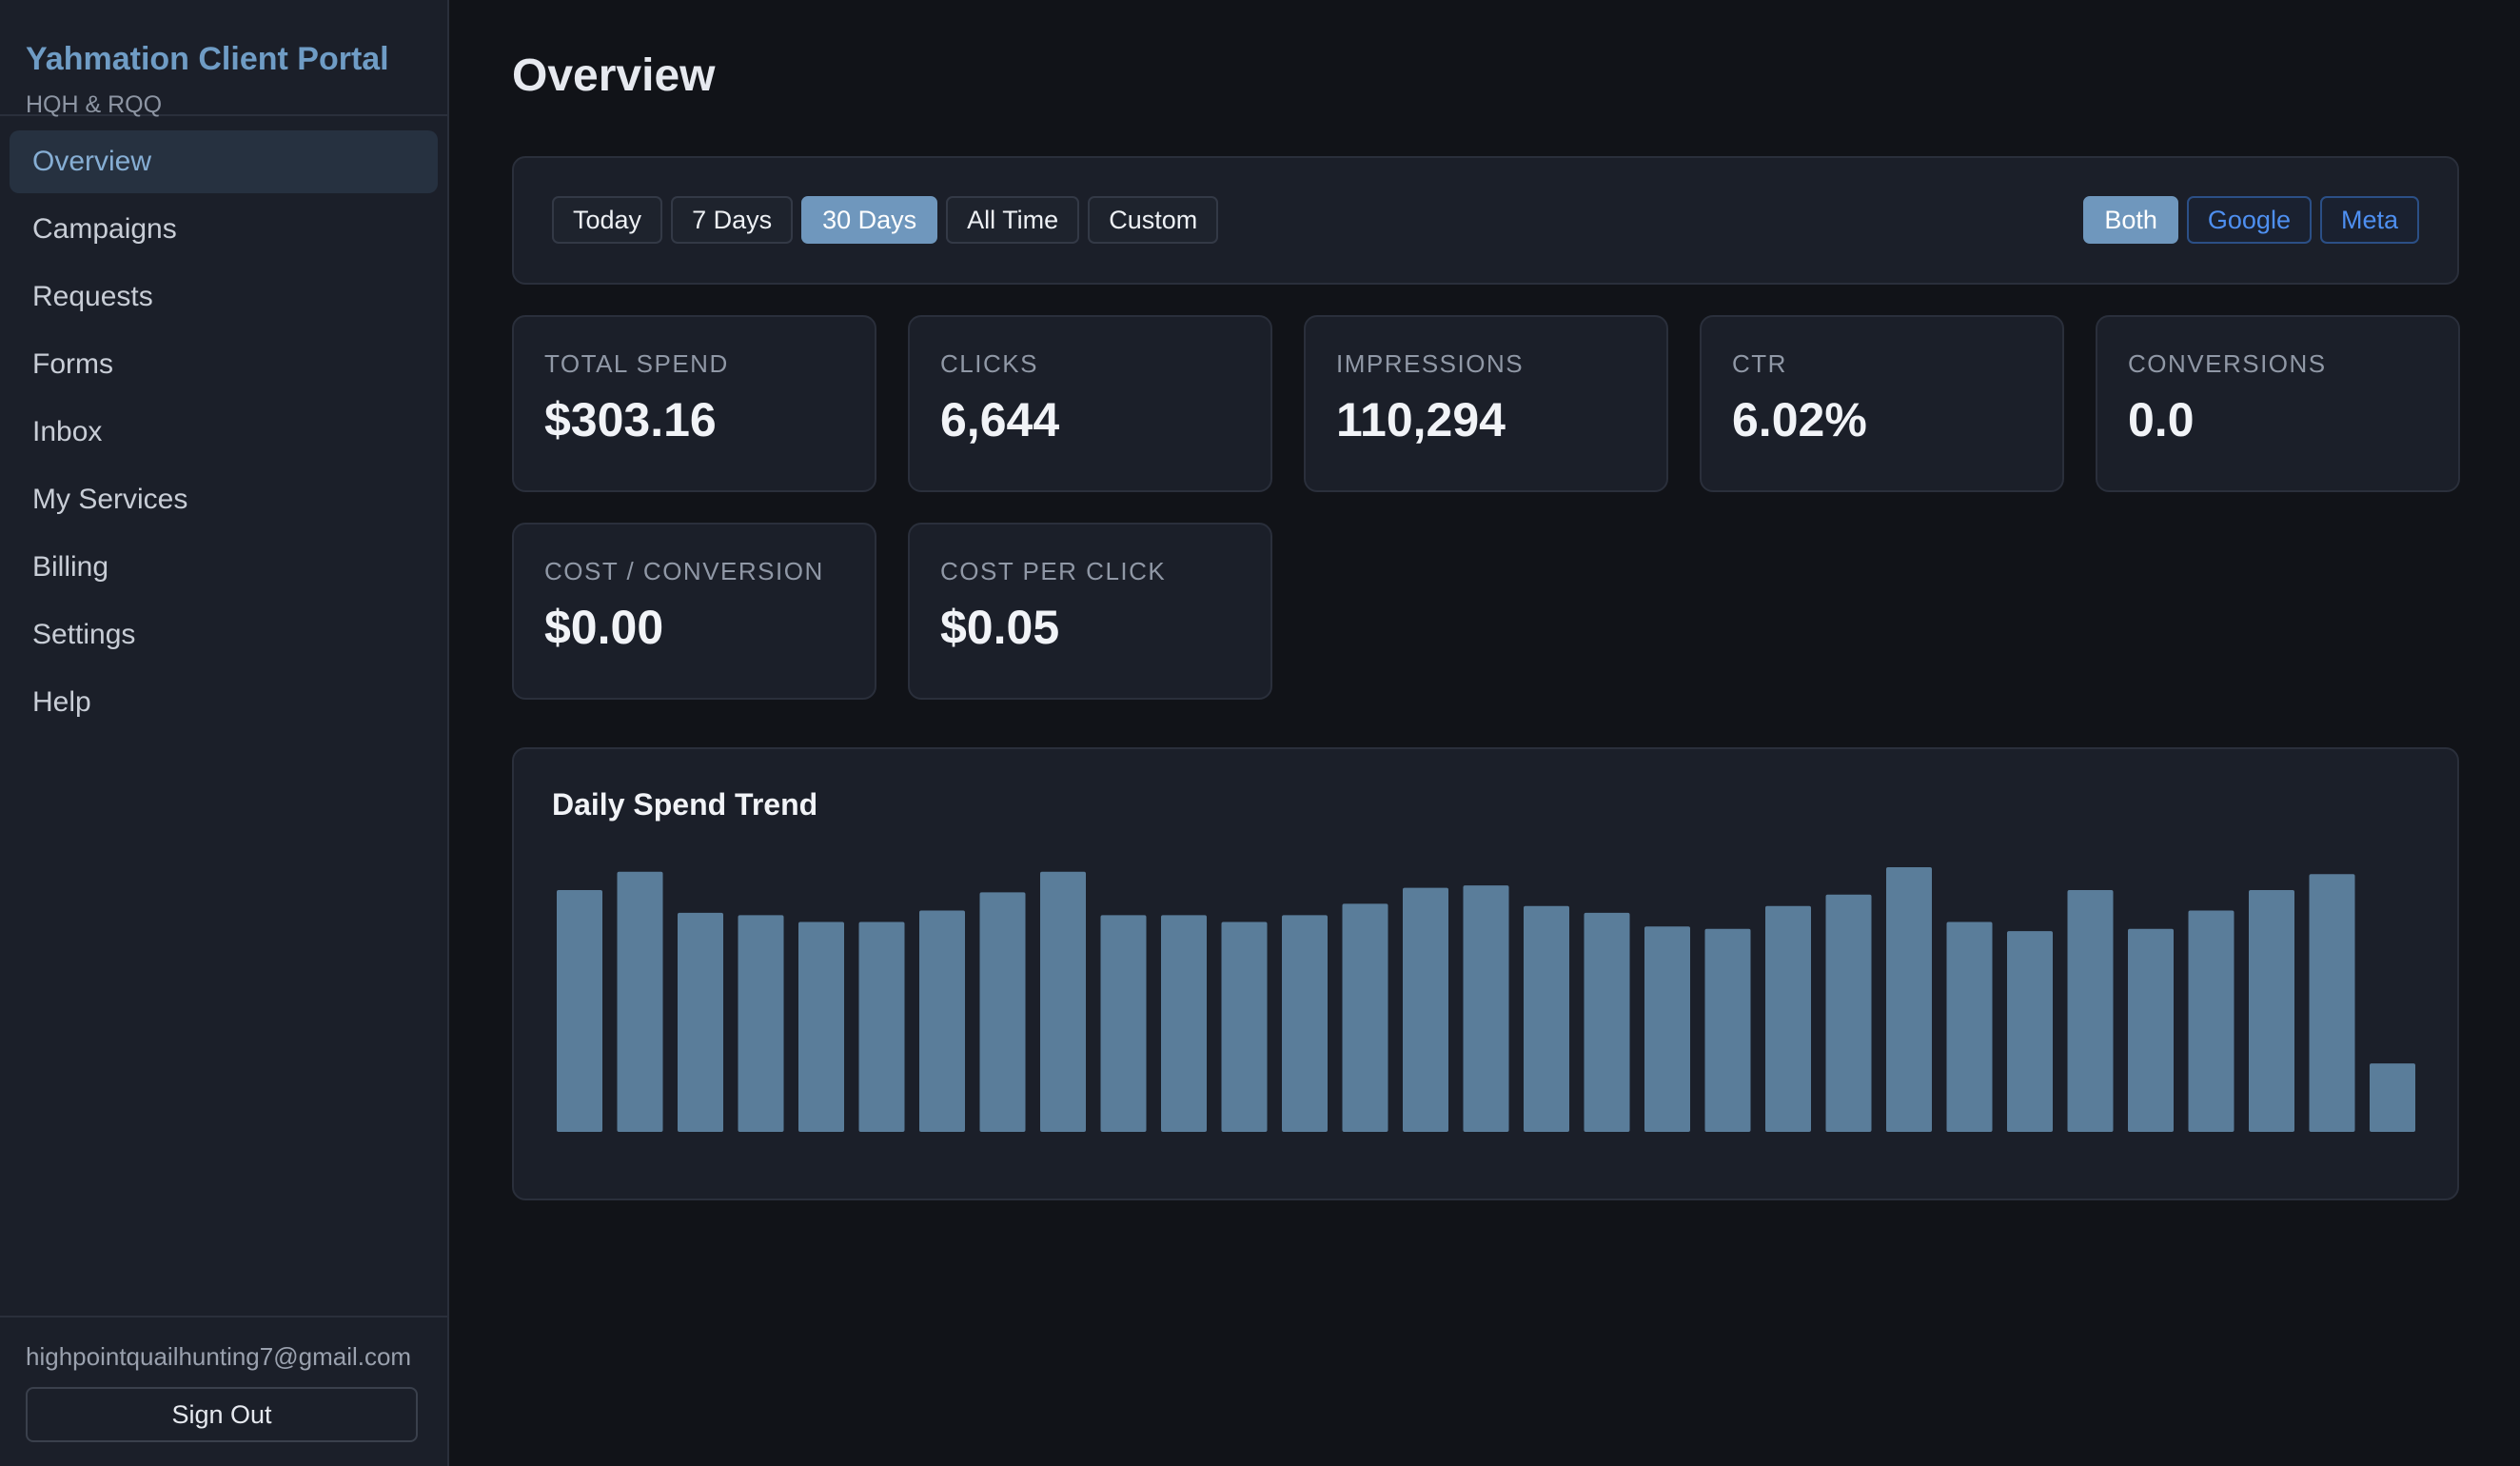 This screenshot has height=1466, width=2520. Describe the element at coordinates (607, 220) in the screenshot. I see `range-today-button: Today` at that location.